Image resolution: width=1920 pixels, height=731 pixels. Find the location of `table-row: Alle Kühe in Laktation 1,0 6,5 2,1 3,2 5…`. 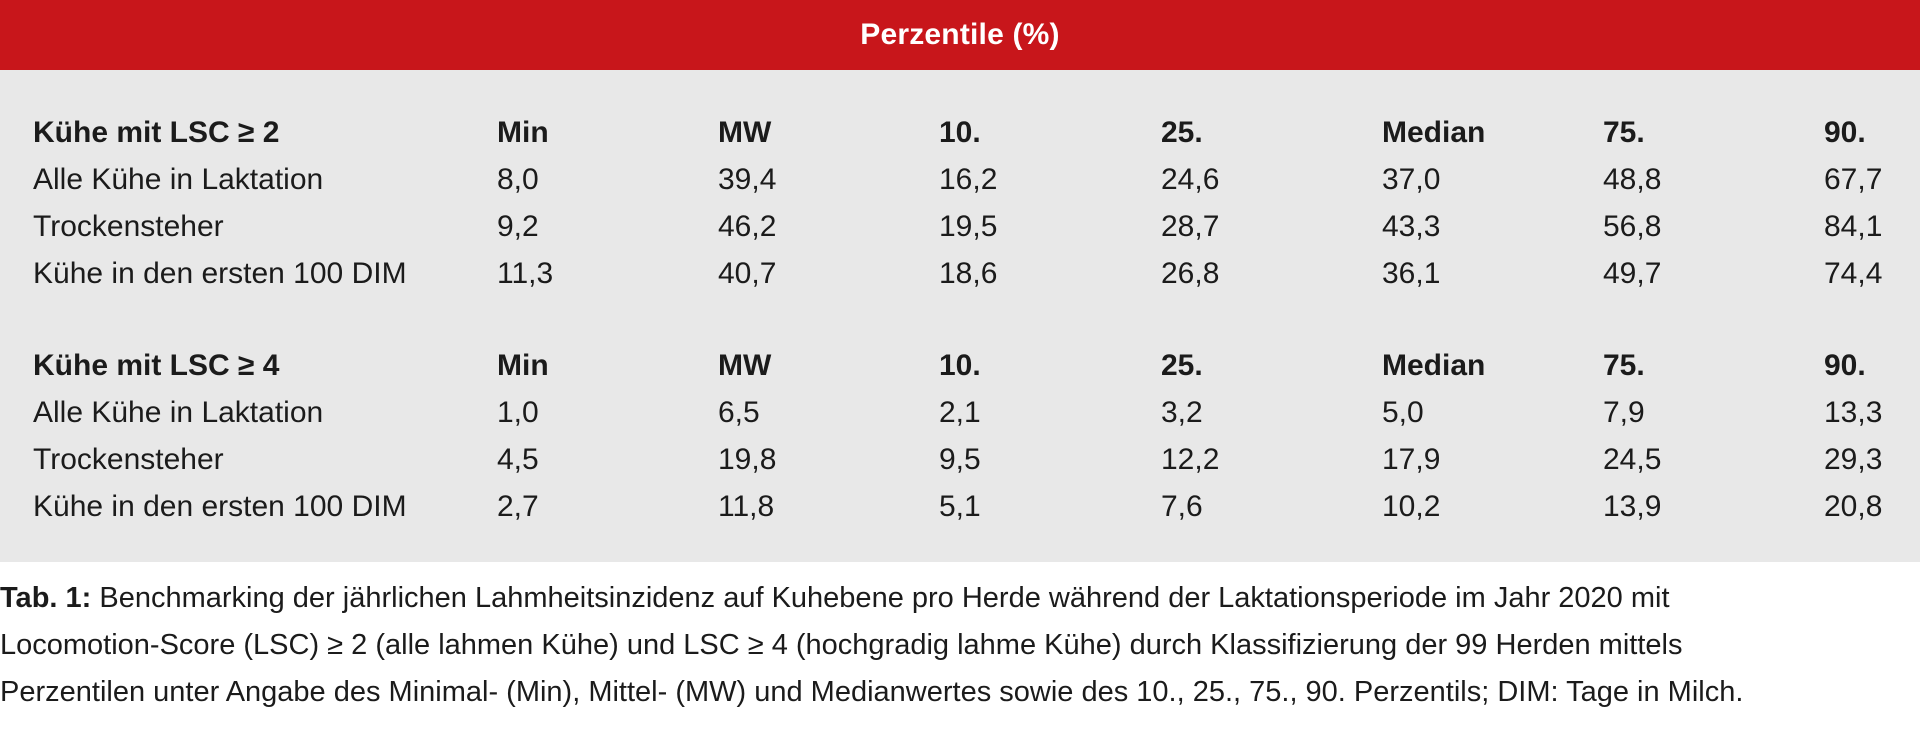

table-row: Alle Kühe in Laktation 1,0 6,5 2,1 3,2 5… is located at coordinates (960, 412).